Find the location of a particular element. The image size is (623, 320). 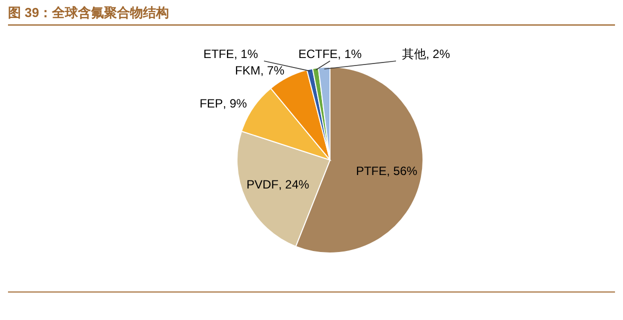

slice-label: PVDF is located at coordinates (262, 185).